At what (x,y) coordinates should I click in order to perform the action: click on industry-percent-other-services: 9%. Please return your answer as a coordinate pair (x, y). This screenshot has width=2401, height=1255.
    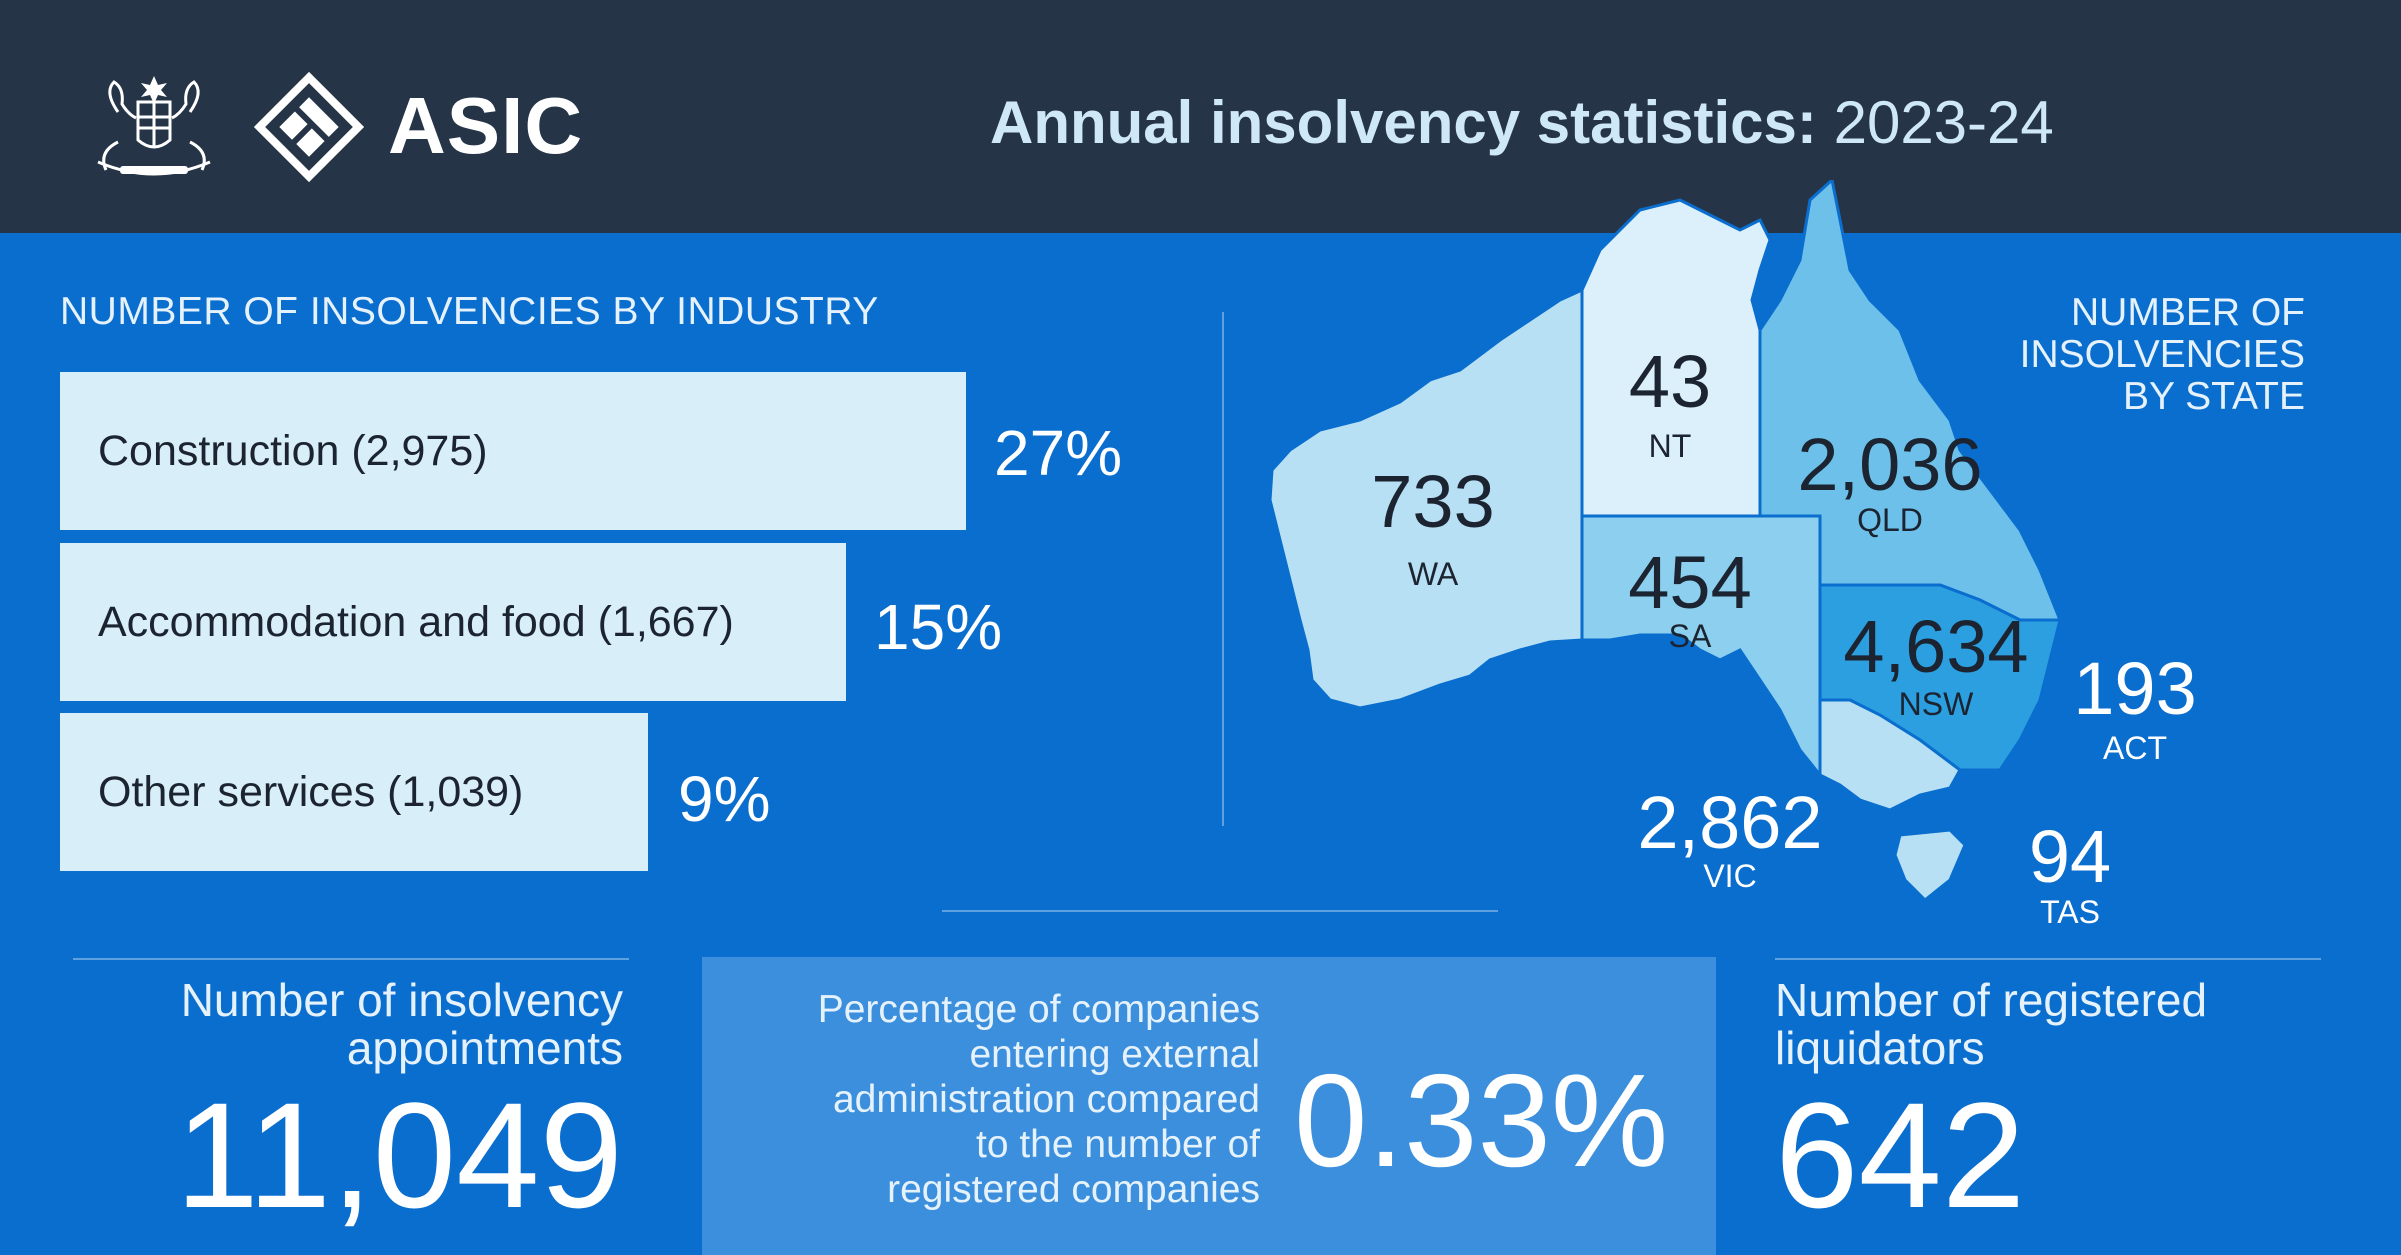
    Looking at the image, I should click on (724, 799).